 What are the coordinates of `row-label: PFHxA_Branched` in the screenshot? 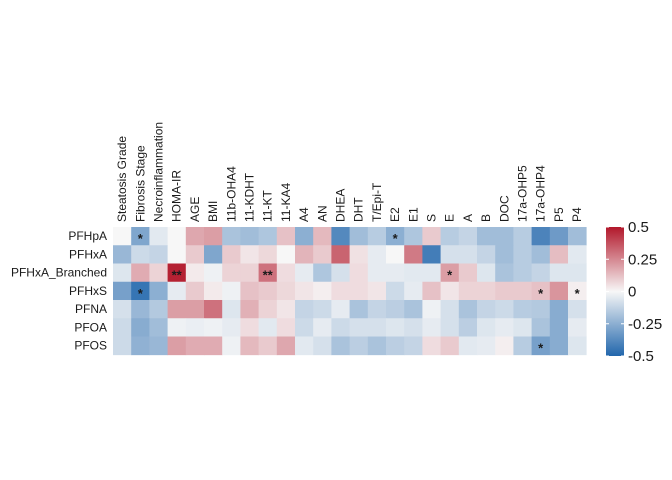 It's located at (59, 273).